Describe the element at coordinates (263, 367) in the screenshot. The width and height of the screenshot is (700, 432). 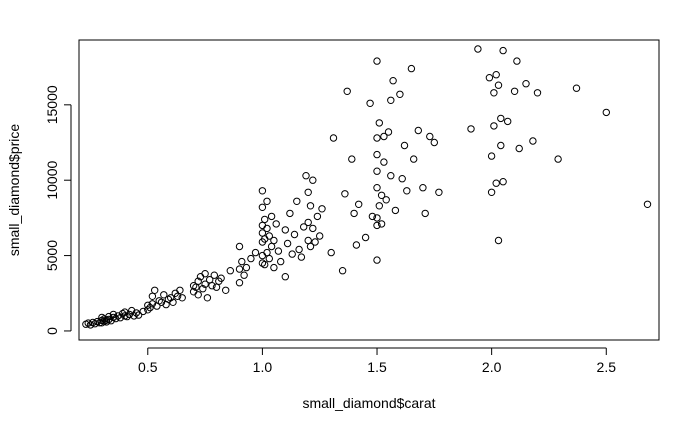
I see `x-tick-label: 1.0` at that location.